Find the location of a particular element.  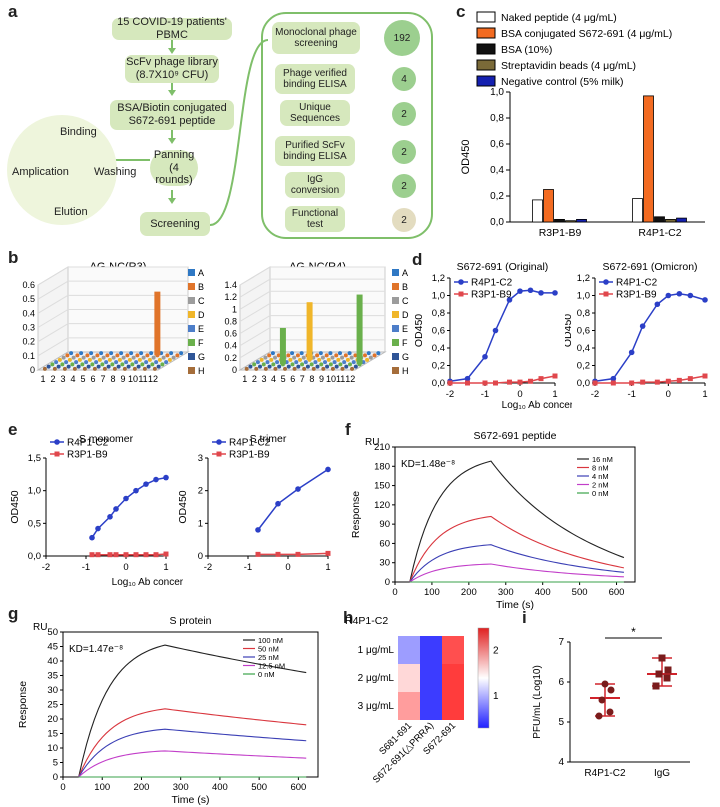

z-tick-label: 1.4 is located at coordinates (230, 285).